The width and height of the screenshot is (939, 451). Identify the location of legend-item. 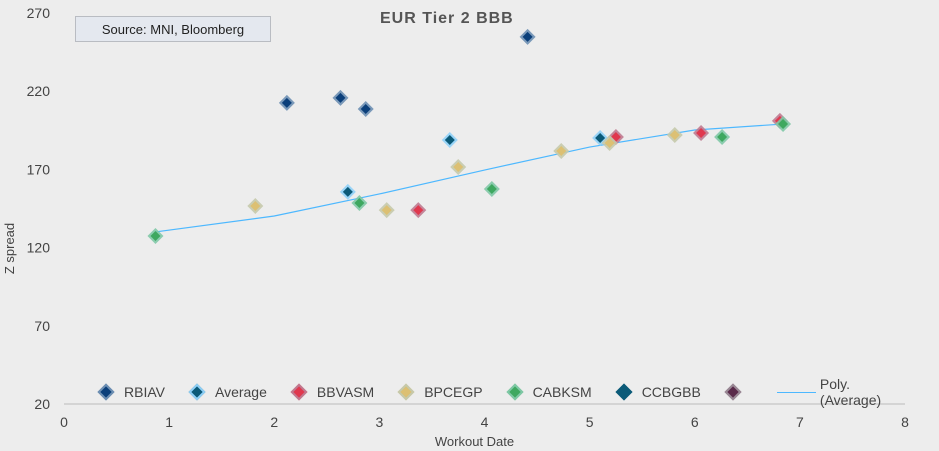
(737, 392).